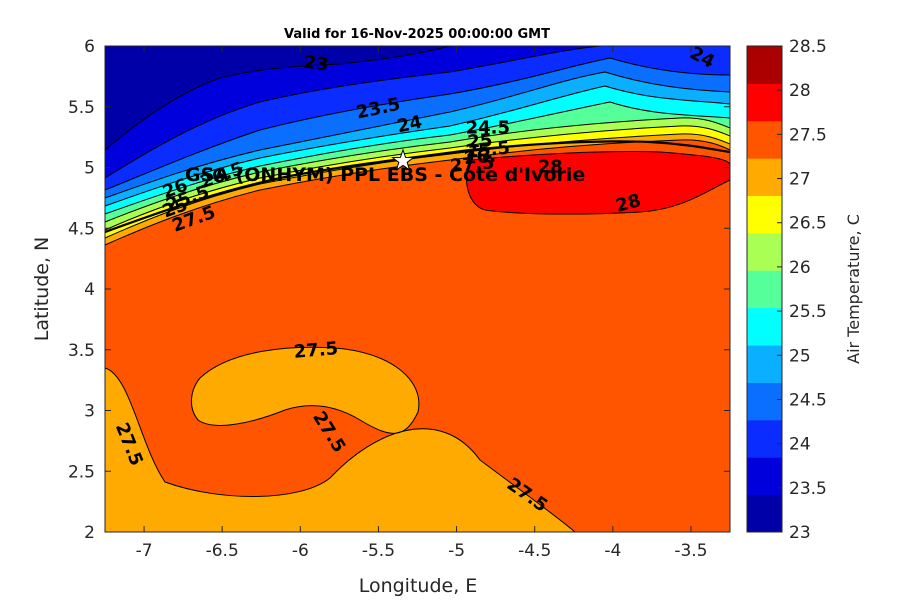  What do you see at coordinates (808, 47) in the screenshot?
I see `colorbar-tick-label: 28.5` at bounding box center [808, 47].